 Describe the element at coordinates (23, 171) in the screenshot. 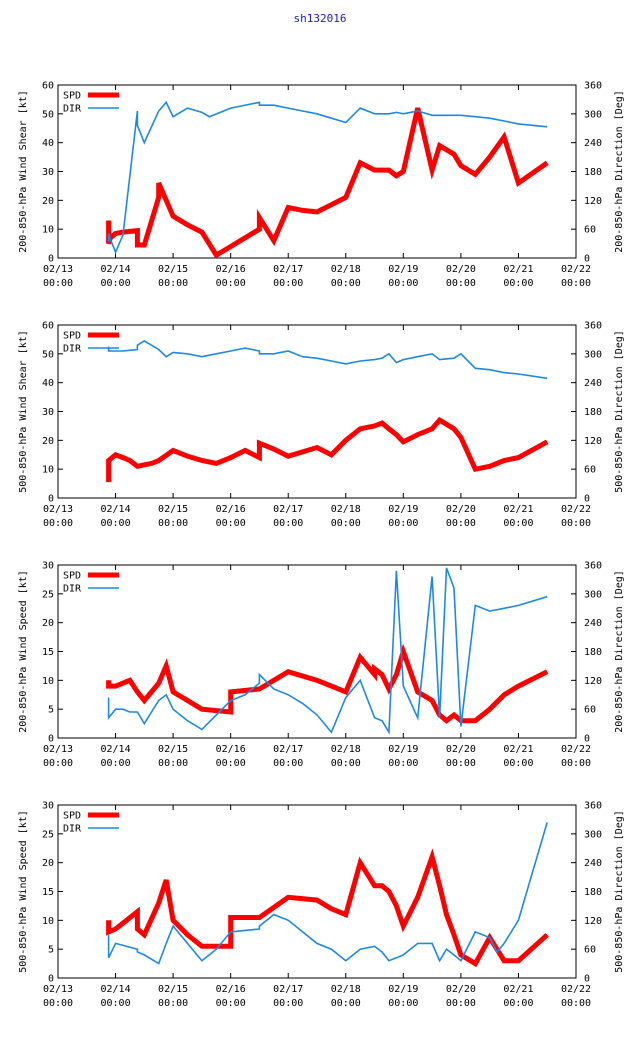

I see `y-axis-label-left: 200-850-hPa Wind Shear [kt]` at that location.